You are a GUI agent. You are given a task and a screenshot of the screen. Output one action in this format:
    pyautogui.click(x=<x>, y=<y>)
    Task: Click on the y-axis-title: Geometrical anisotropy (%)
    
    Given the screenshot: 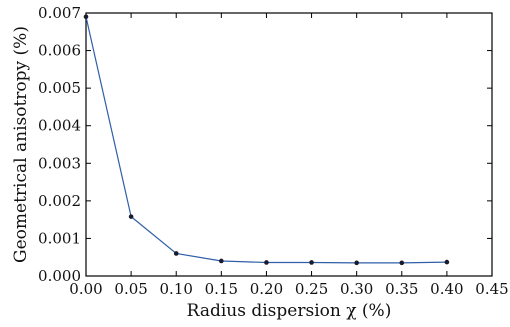 What is the action you would take?
    pyautogui.click(x=21, y=144)
    